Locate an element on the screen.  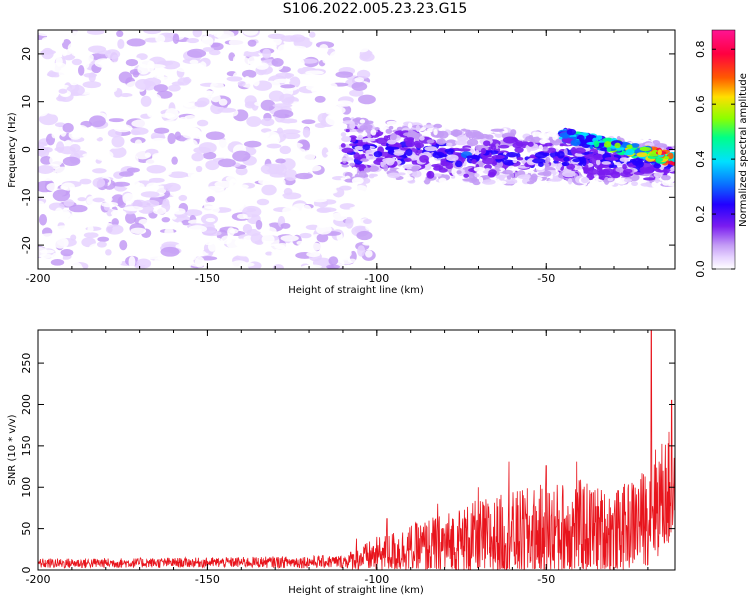
y-tick-label: 0 is located at coordinates (26, 149).